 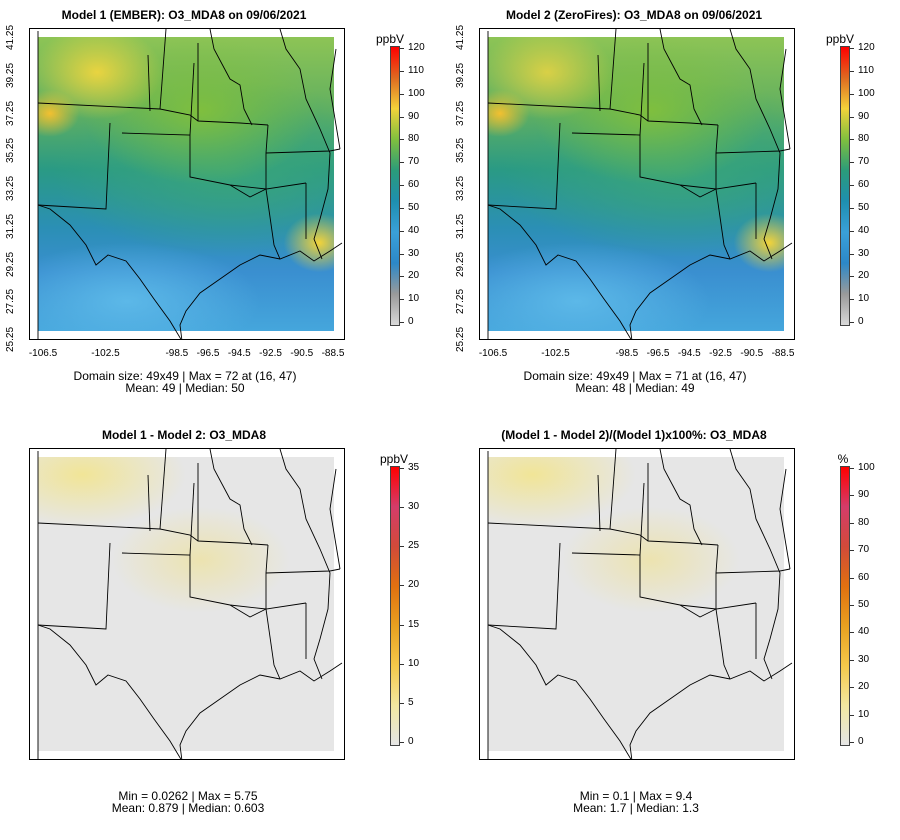 What do you see at coordinates (864, 116) in the screenshot?
I see `colorbar-tick-label: 90` at bounding box center [864, 116].